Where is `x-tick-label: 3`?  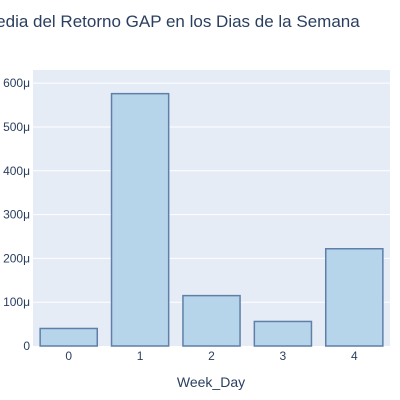
x-tick-label: 3 is located at coordinates (283, 356).